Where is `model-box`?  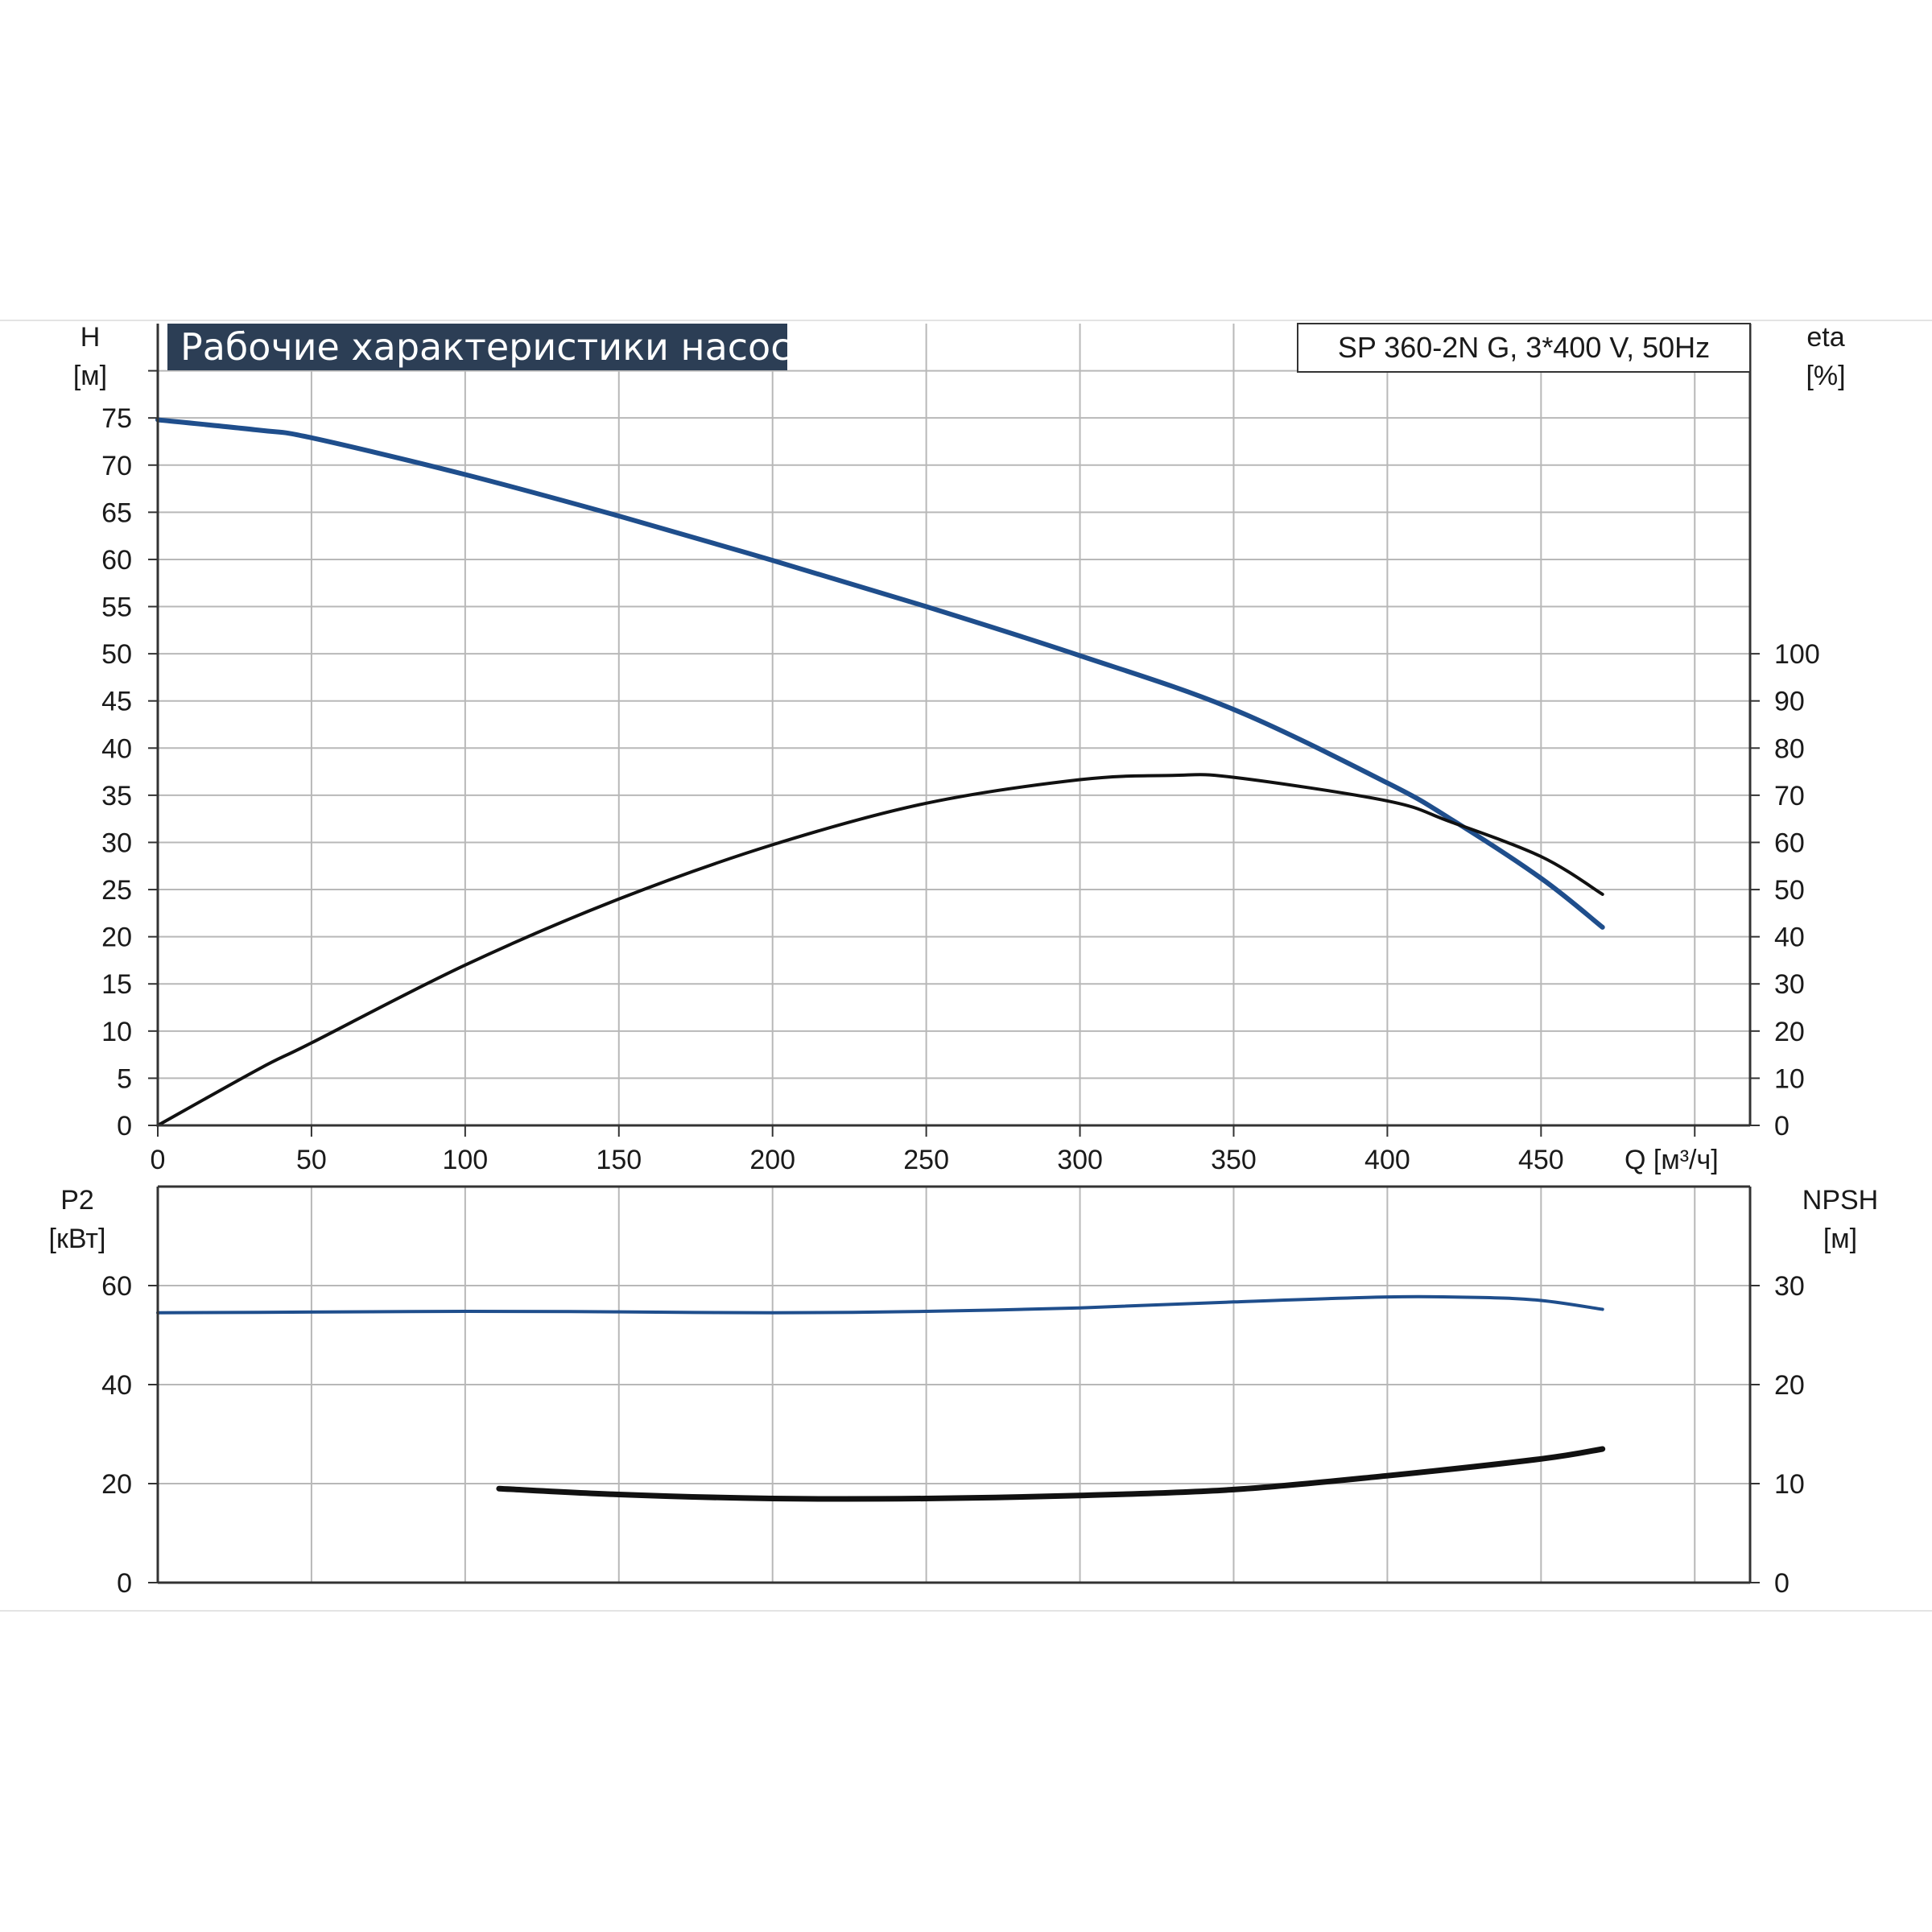 model-box is located at coordinates (1524, 348).